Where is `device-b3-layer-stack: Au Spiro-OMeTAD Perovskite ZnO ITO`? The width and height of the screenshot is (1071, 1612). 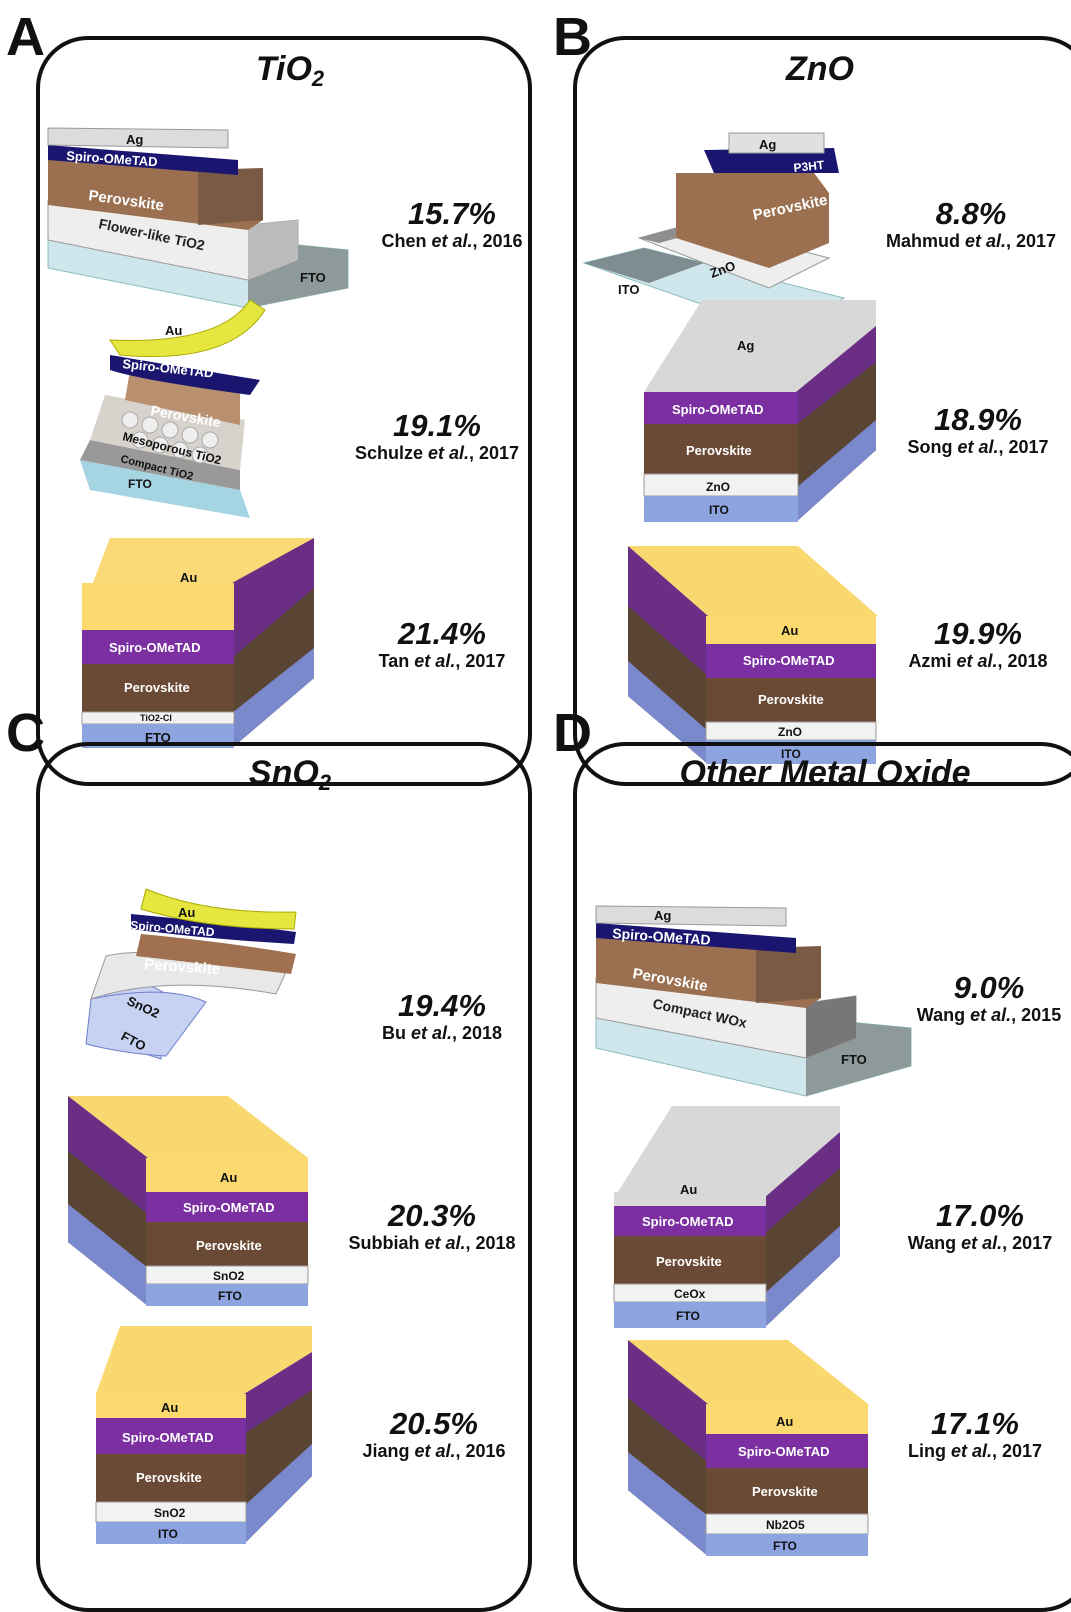 device-b3-layer-stack: Au Spiro-OMeTAD Perovskite ZnO ITO is located at coordinates (753, 655).